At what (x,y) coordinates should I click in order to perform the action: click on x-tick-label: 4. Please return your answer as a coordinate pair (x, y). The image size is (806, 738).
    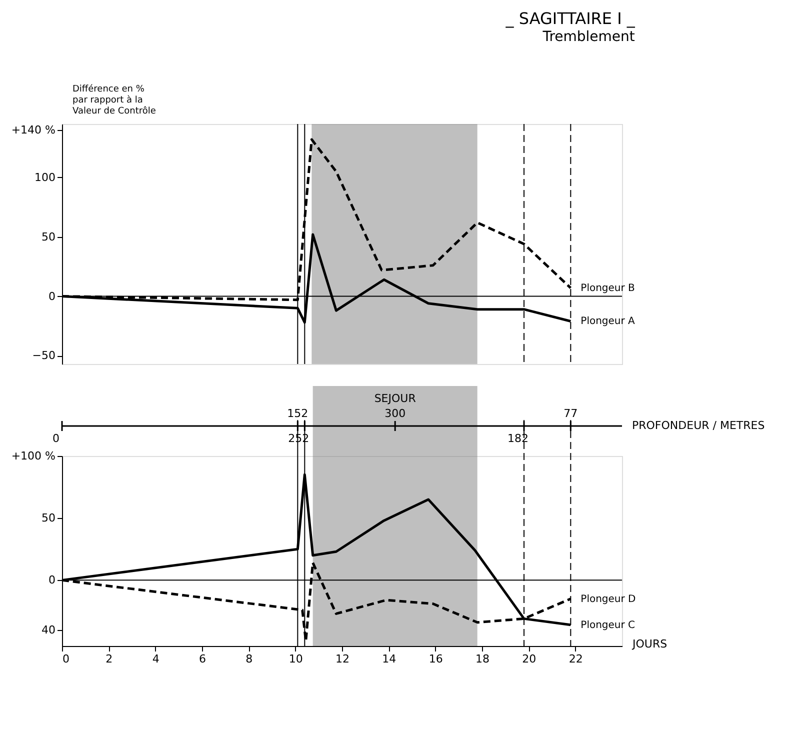
    Looking at the image, I should click on (156, 659).